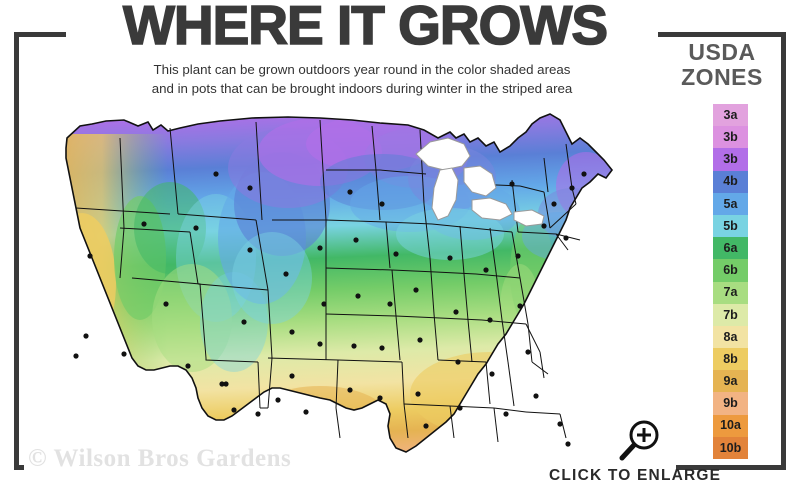  What do you see at coordinates (730, 248) in the screenshot?
I see `legend-swatch-6a-6: 6a` at bounding box center [730, 248].